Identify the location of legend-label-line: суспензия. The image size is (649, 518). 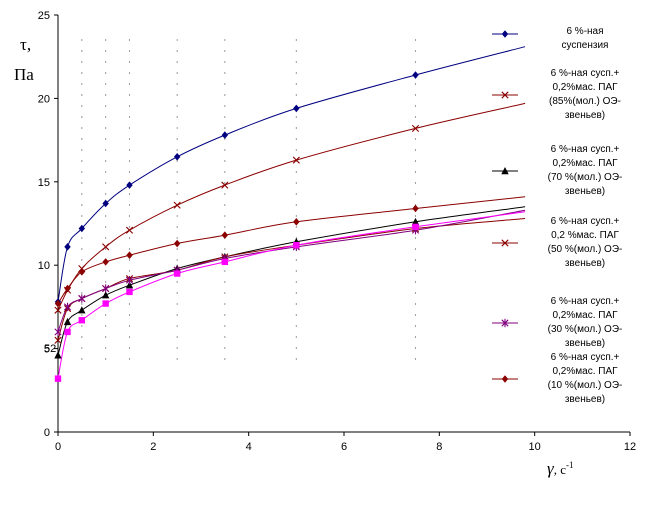
(585, 45).